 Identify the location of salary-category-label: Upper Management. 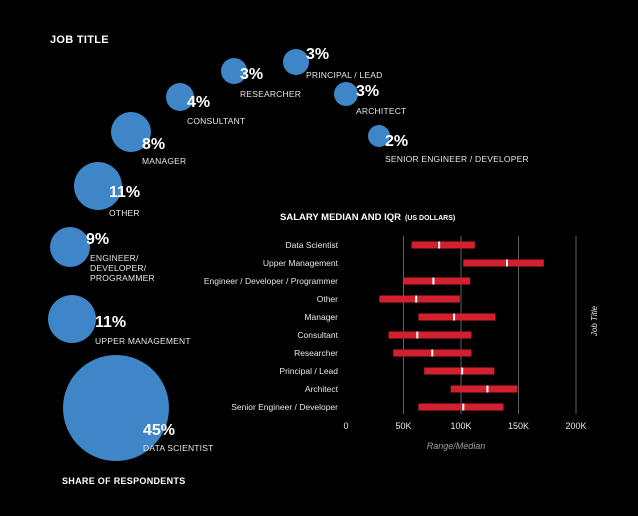
(301, 263).